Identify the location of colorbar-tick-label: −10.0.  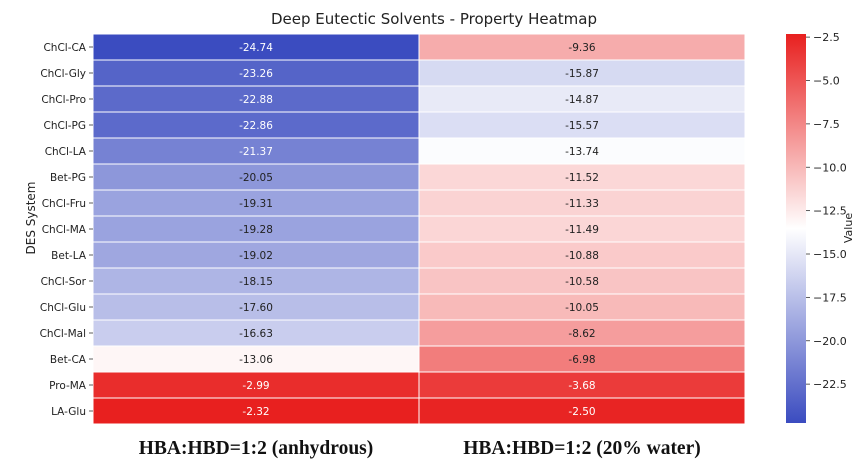
(830, 167).